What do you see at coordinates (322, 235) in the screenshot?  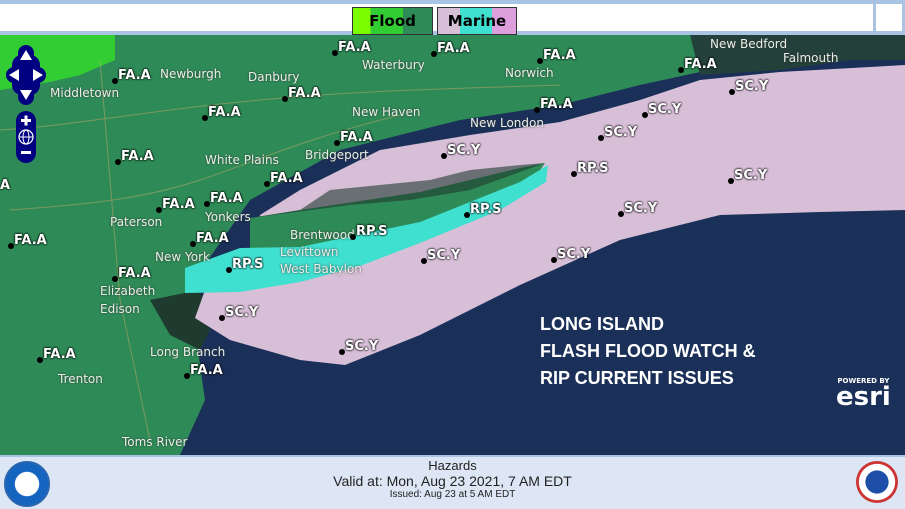 I see `city-label: Brentwood` at bounding box center [322, 235].